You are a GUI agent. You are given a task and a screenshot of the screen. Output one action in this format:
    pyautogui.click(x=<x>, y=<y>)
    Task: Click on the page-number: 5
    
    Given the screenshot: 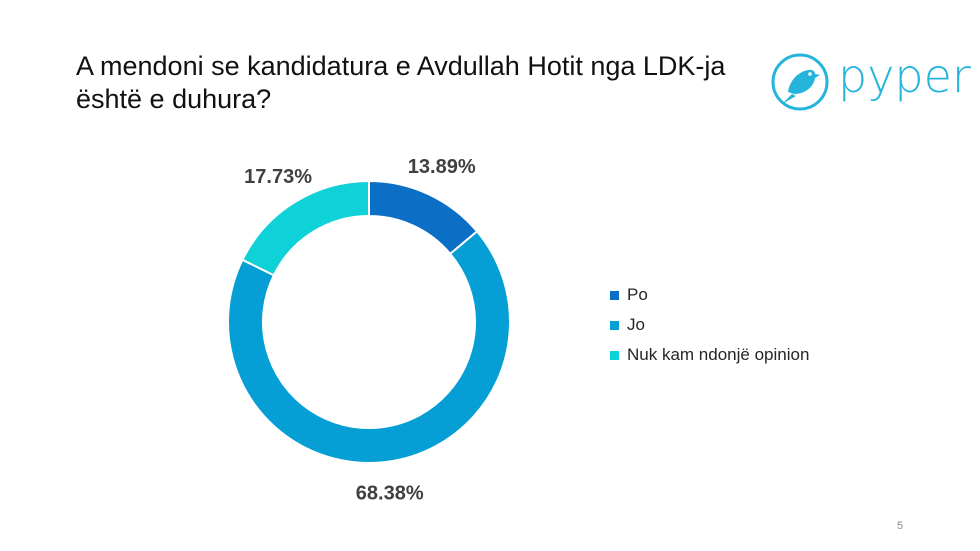 What is the action you would take?
    pyautogui.click(x=900, y=526)
    